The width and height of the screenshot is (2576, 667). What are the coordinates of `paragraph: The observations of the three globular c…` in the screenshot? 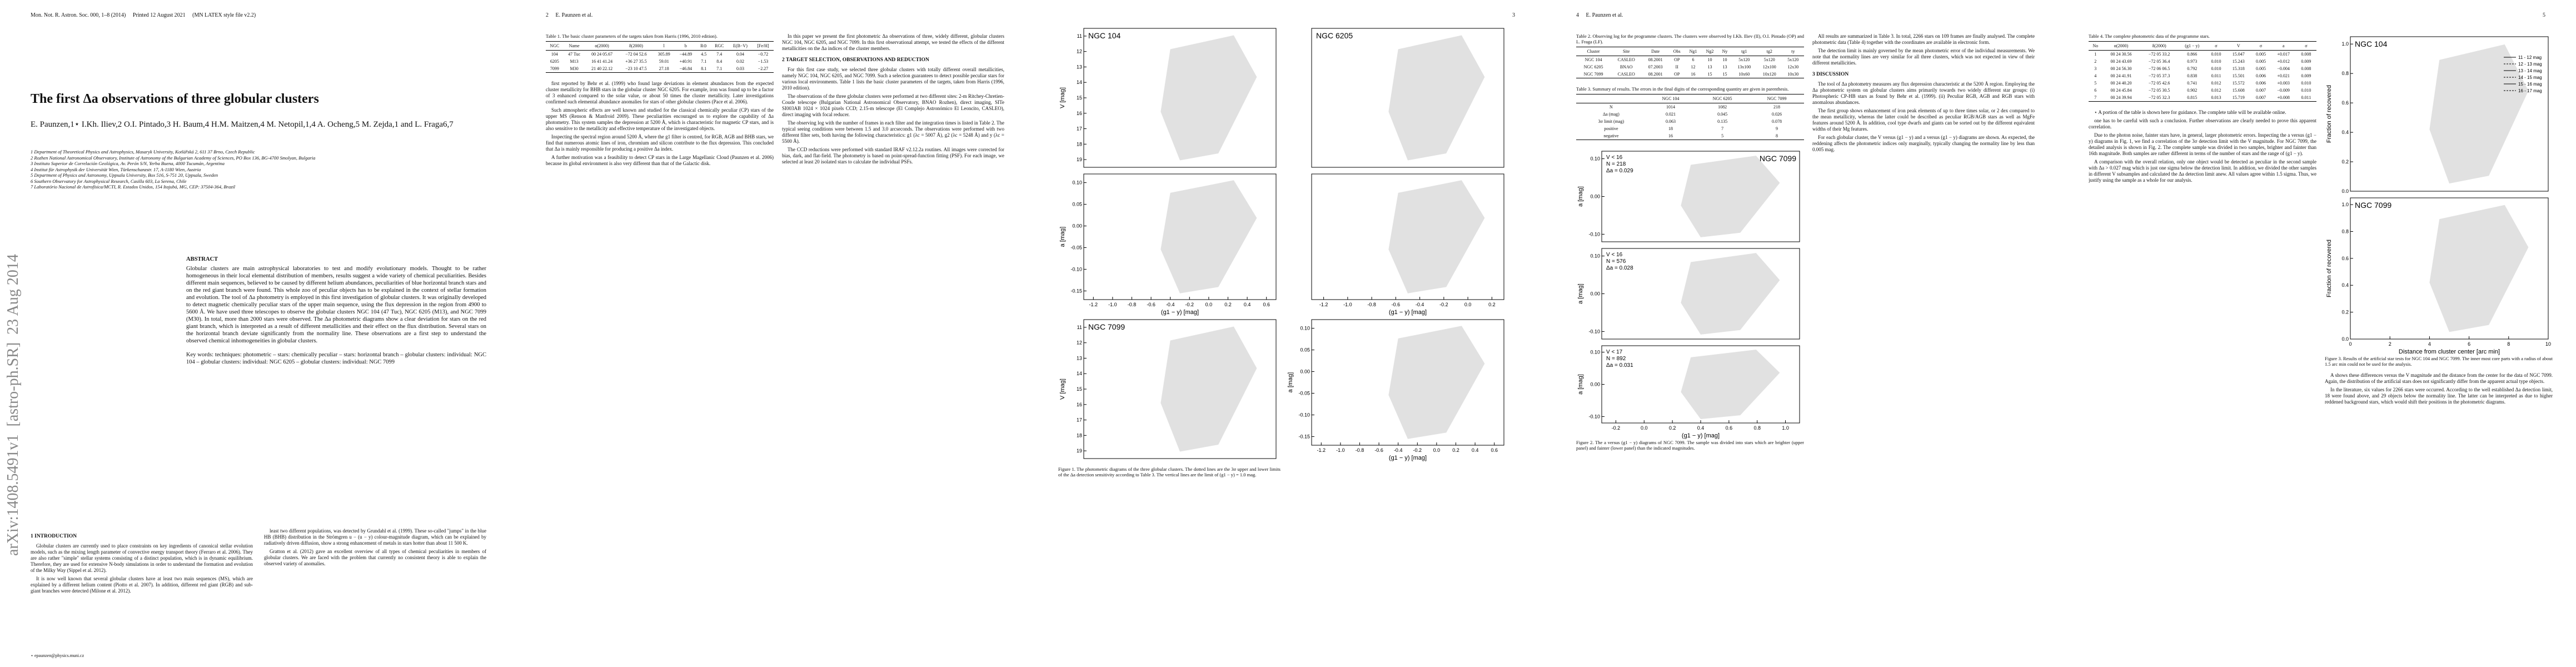 It's located at (893, 105).